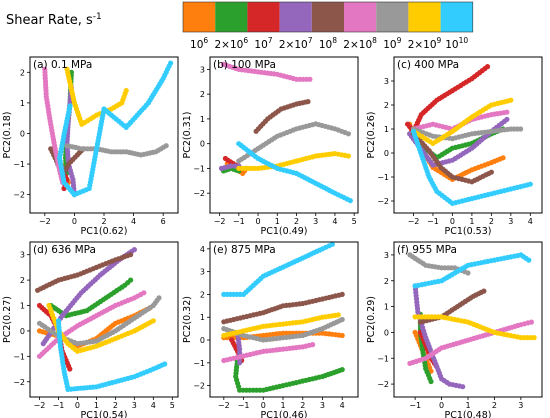 This screenshot has width=550, height=418. What do you see at coordinates (54, 20) in the screenshot?
I see `legend-title: Shear Rate, s-1` at bounding box center [54, 20].